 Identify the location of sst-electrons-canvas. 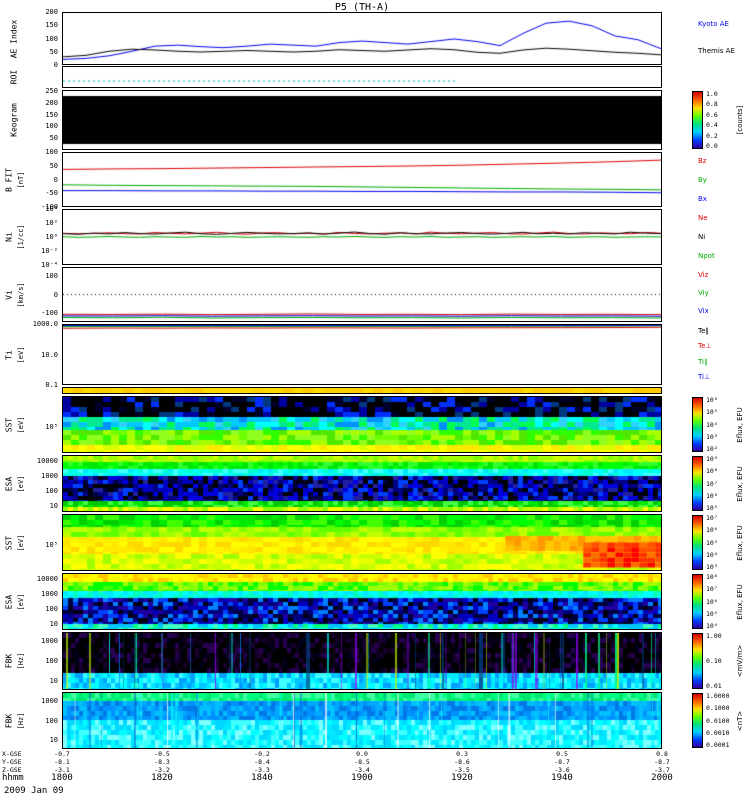
(362, 424).